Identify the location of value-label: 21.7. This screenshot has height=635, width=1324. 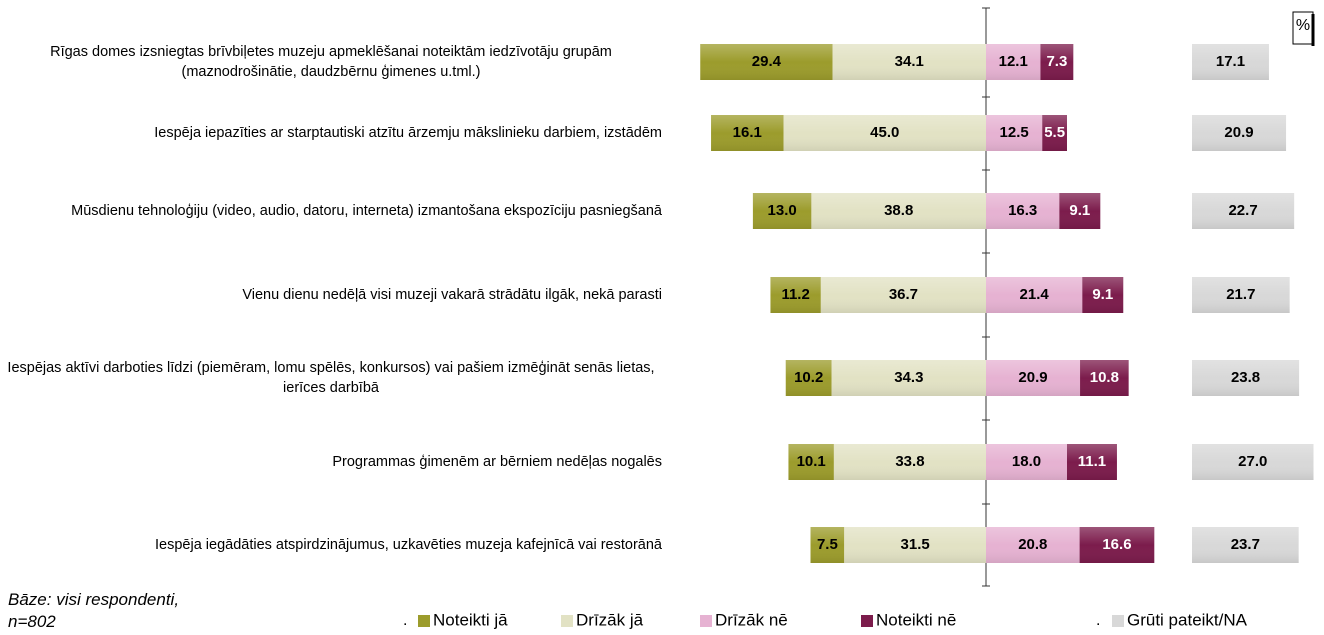
(1240, 294).